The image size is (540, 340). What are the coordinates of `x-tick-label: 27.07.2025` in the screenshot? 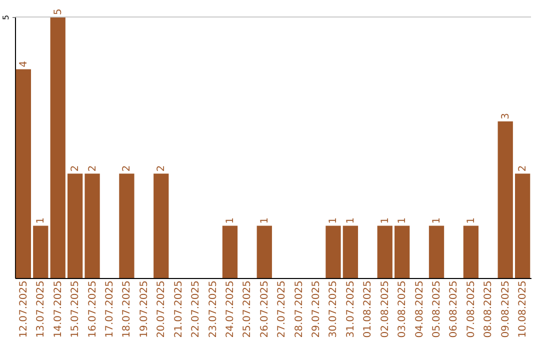 It's located at (282, 309).